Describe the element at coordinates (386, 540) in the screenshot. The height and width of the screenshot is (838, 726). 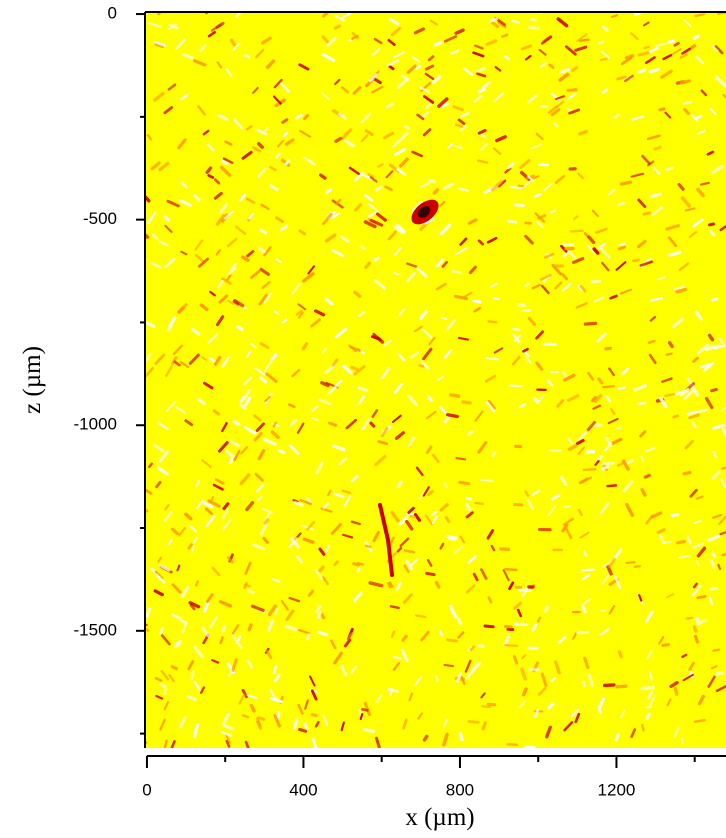
I see `streak` at that location.